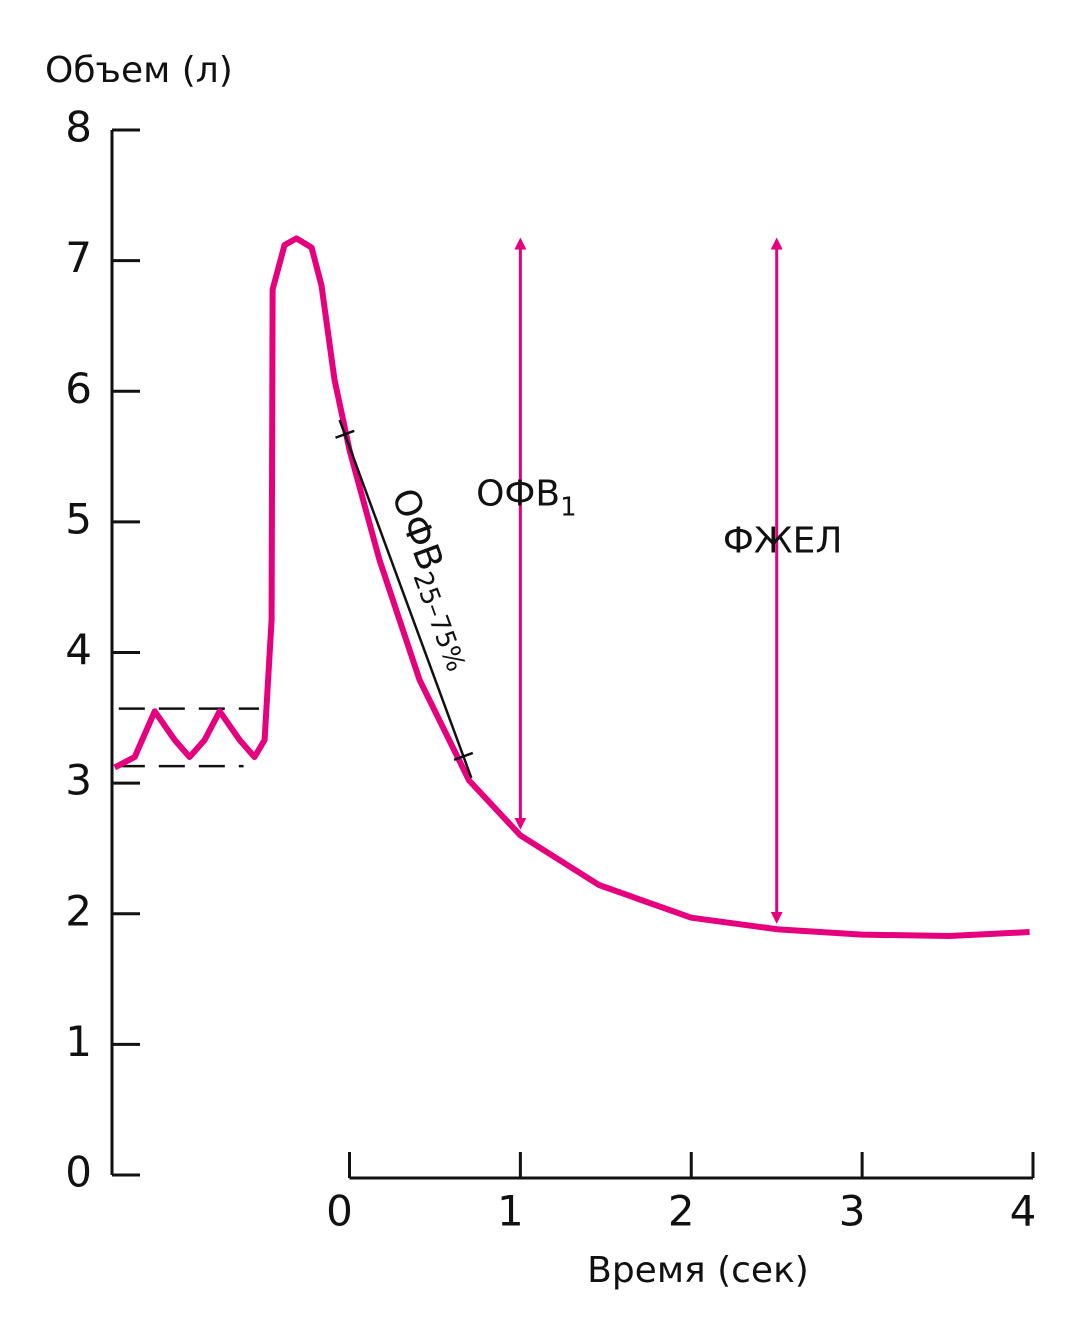 This screenshot has height=1327, width=1080. Describe the element at coordinates (568, 507) in the screenshot. I see `arrow-label-sub: 1` at that location.